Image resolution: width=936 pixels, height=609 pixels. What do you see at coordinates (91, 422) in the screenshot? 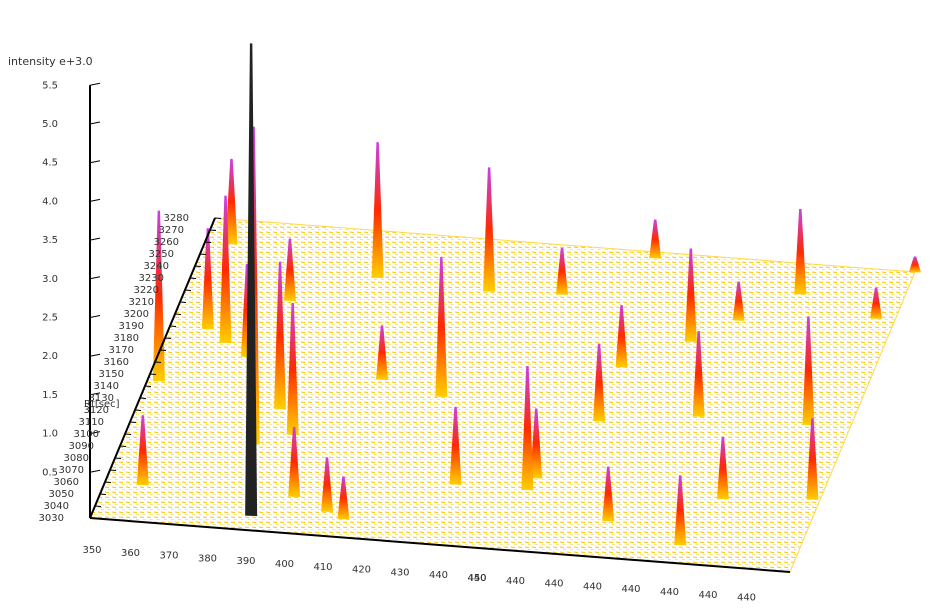
I see `y-tick-label: 3110` at bounding box center [91, 422].